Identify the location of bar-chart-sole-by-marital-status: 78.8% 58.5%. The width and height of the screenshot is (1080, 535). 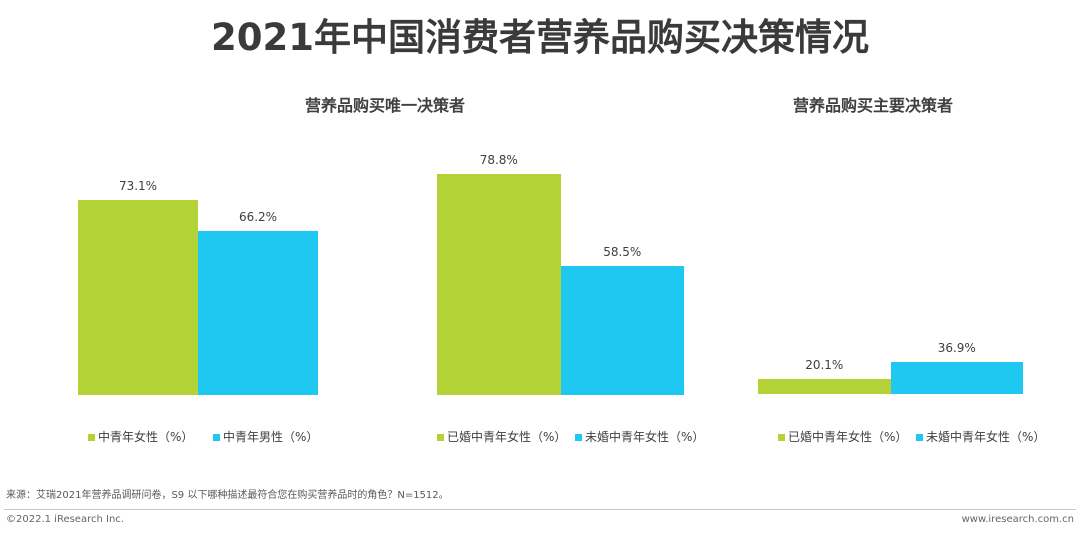
(560, 259).